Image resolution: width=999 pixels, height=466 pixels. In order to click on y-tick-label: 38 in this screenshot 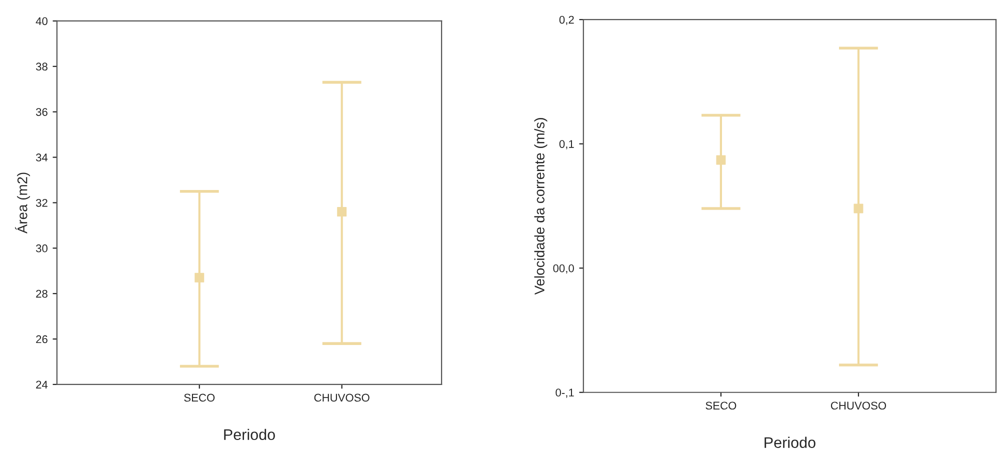, I will do `click(42, 66)`.